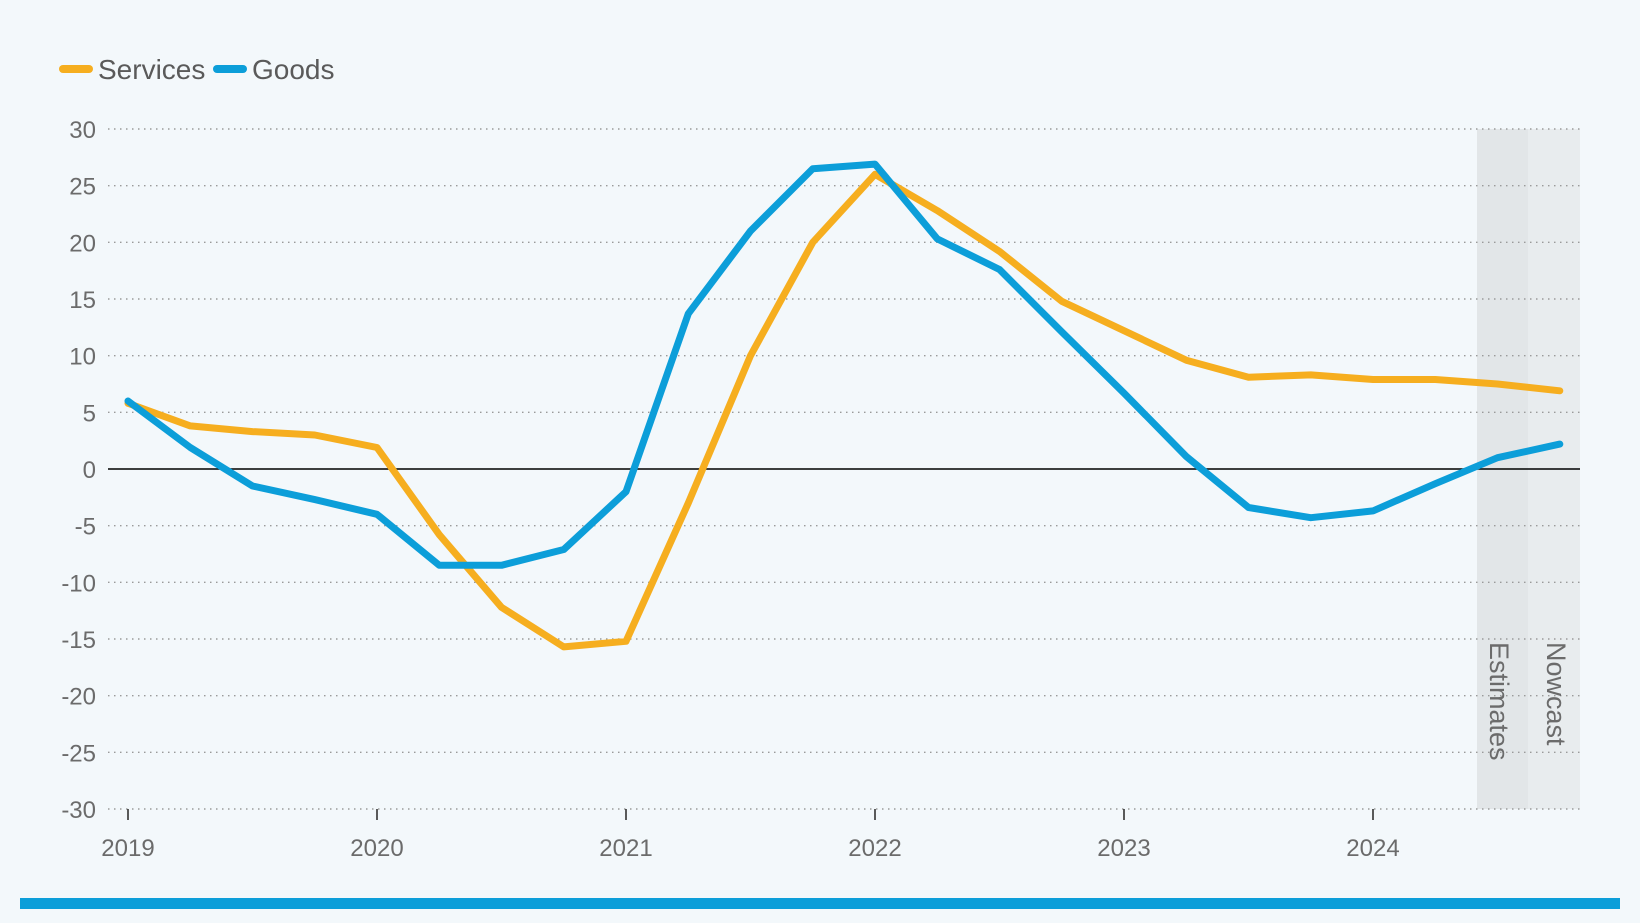 The height and width of the screenshot is (923, 1640). What do you see at coordinates (151, 69) in the screenshot?
I see `legend-label-services: Services` at bounding box center [151, 69].